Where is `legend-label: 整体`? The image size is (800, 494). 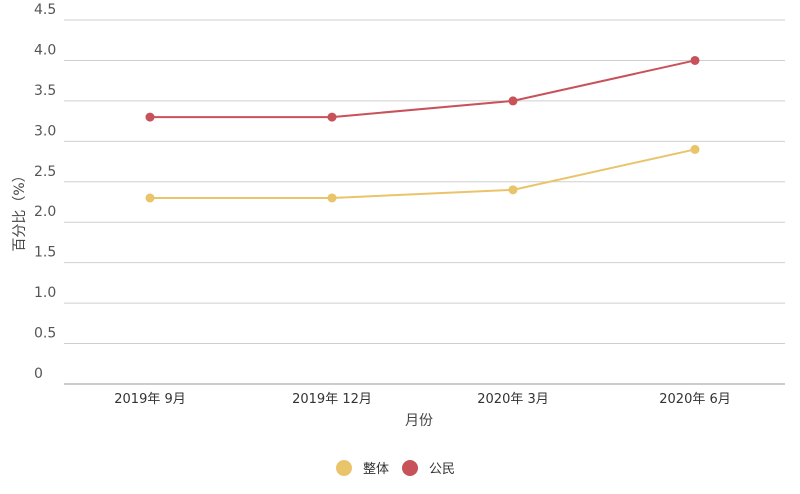 legend-label: 整体 is located at coordinates (376, 469).